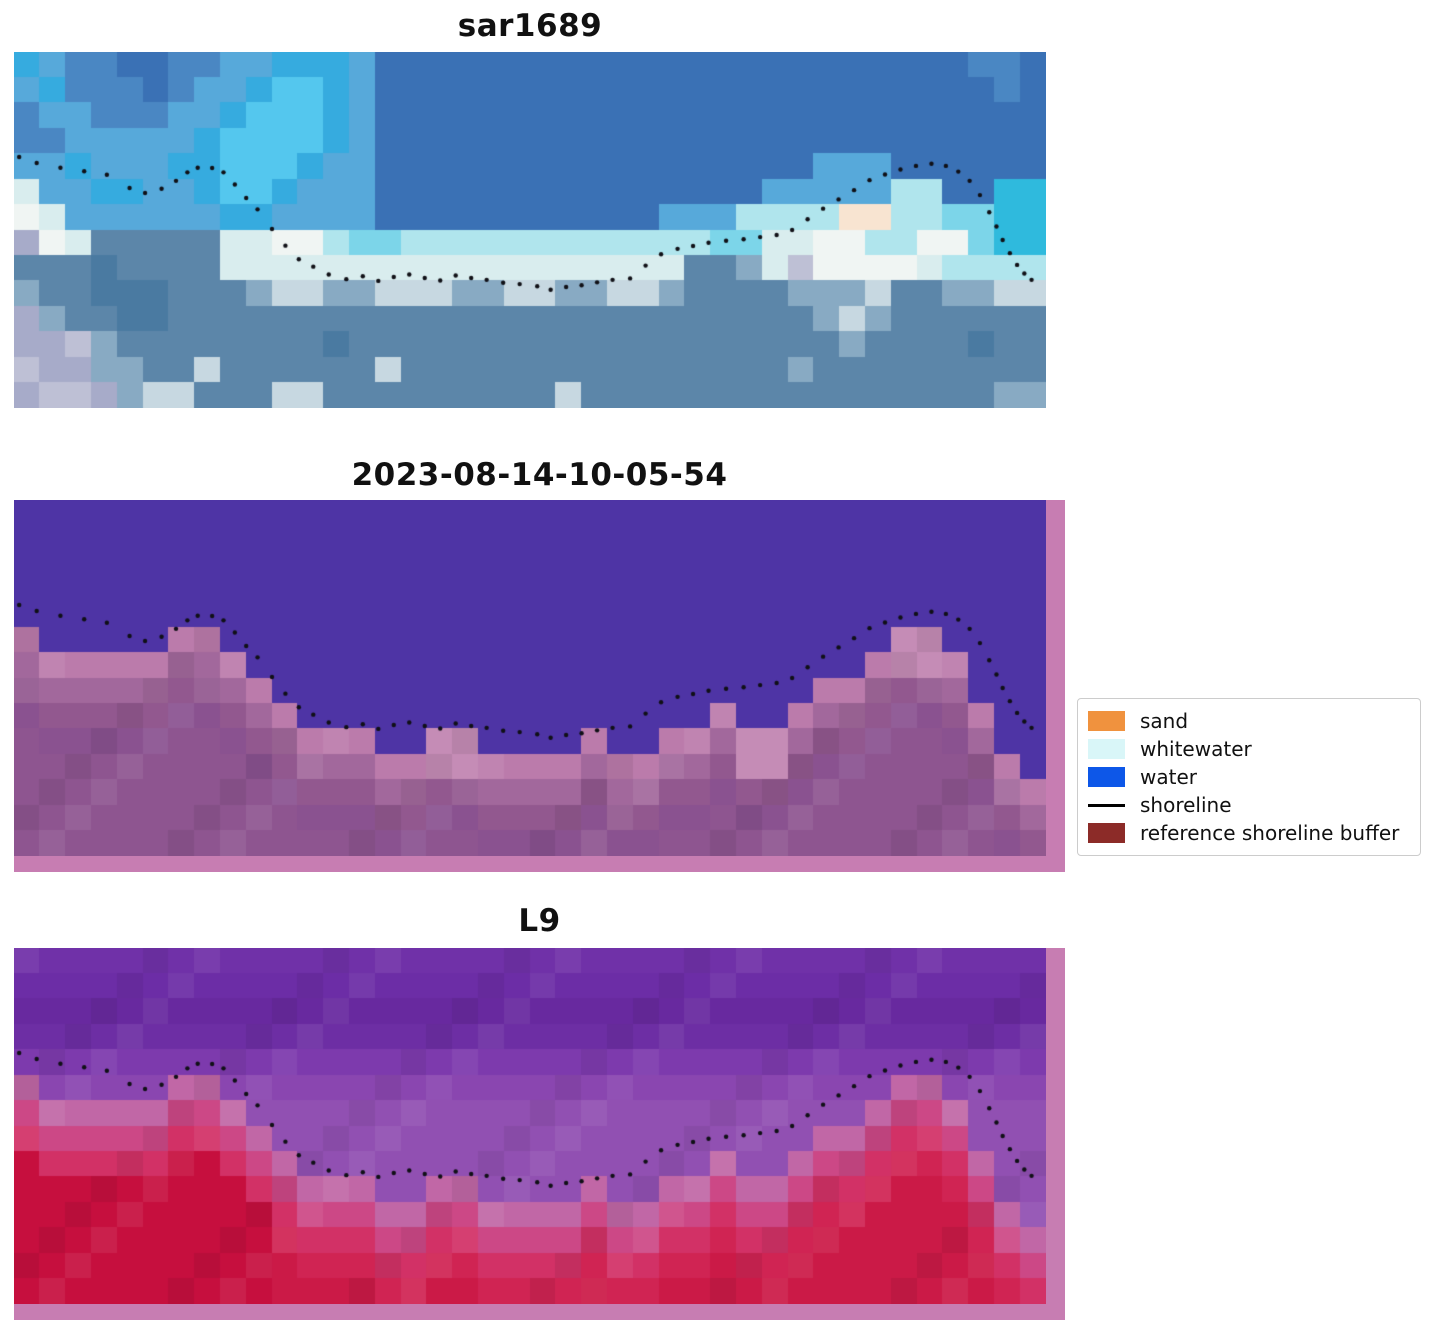 The image size is (1435, 1337). What do you see at coordinates (539, 921) in the screenshot?
I see `panel-l9-title: L9` at bounding box center [539, 921].